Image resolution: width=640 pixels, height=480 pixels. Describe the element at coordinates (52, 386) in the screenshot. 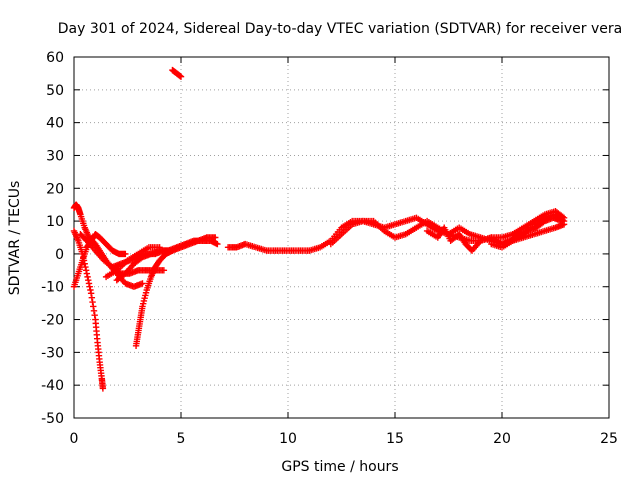

I see `y-tick-label: -40` at that location.